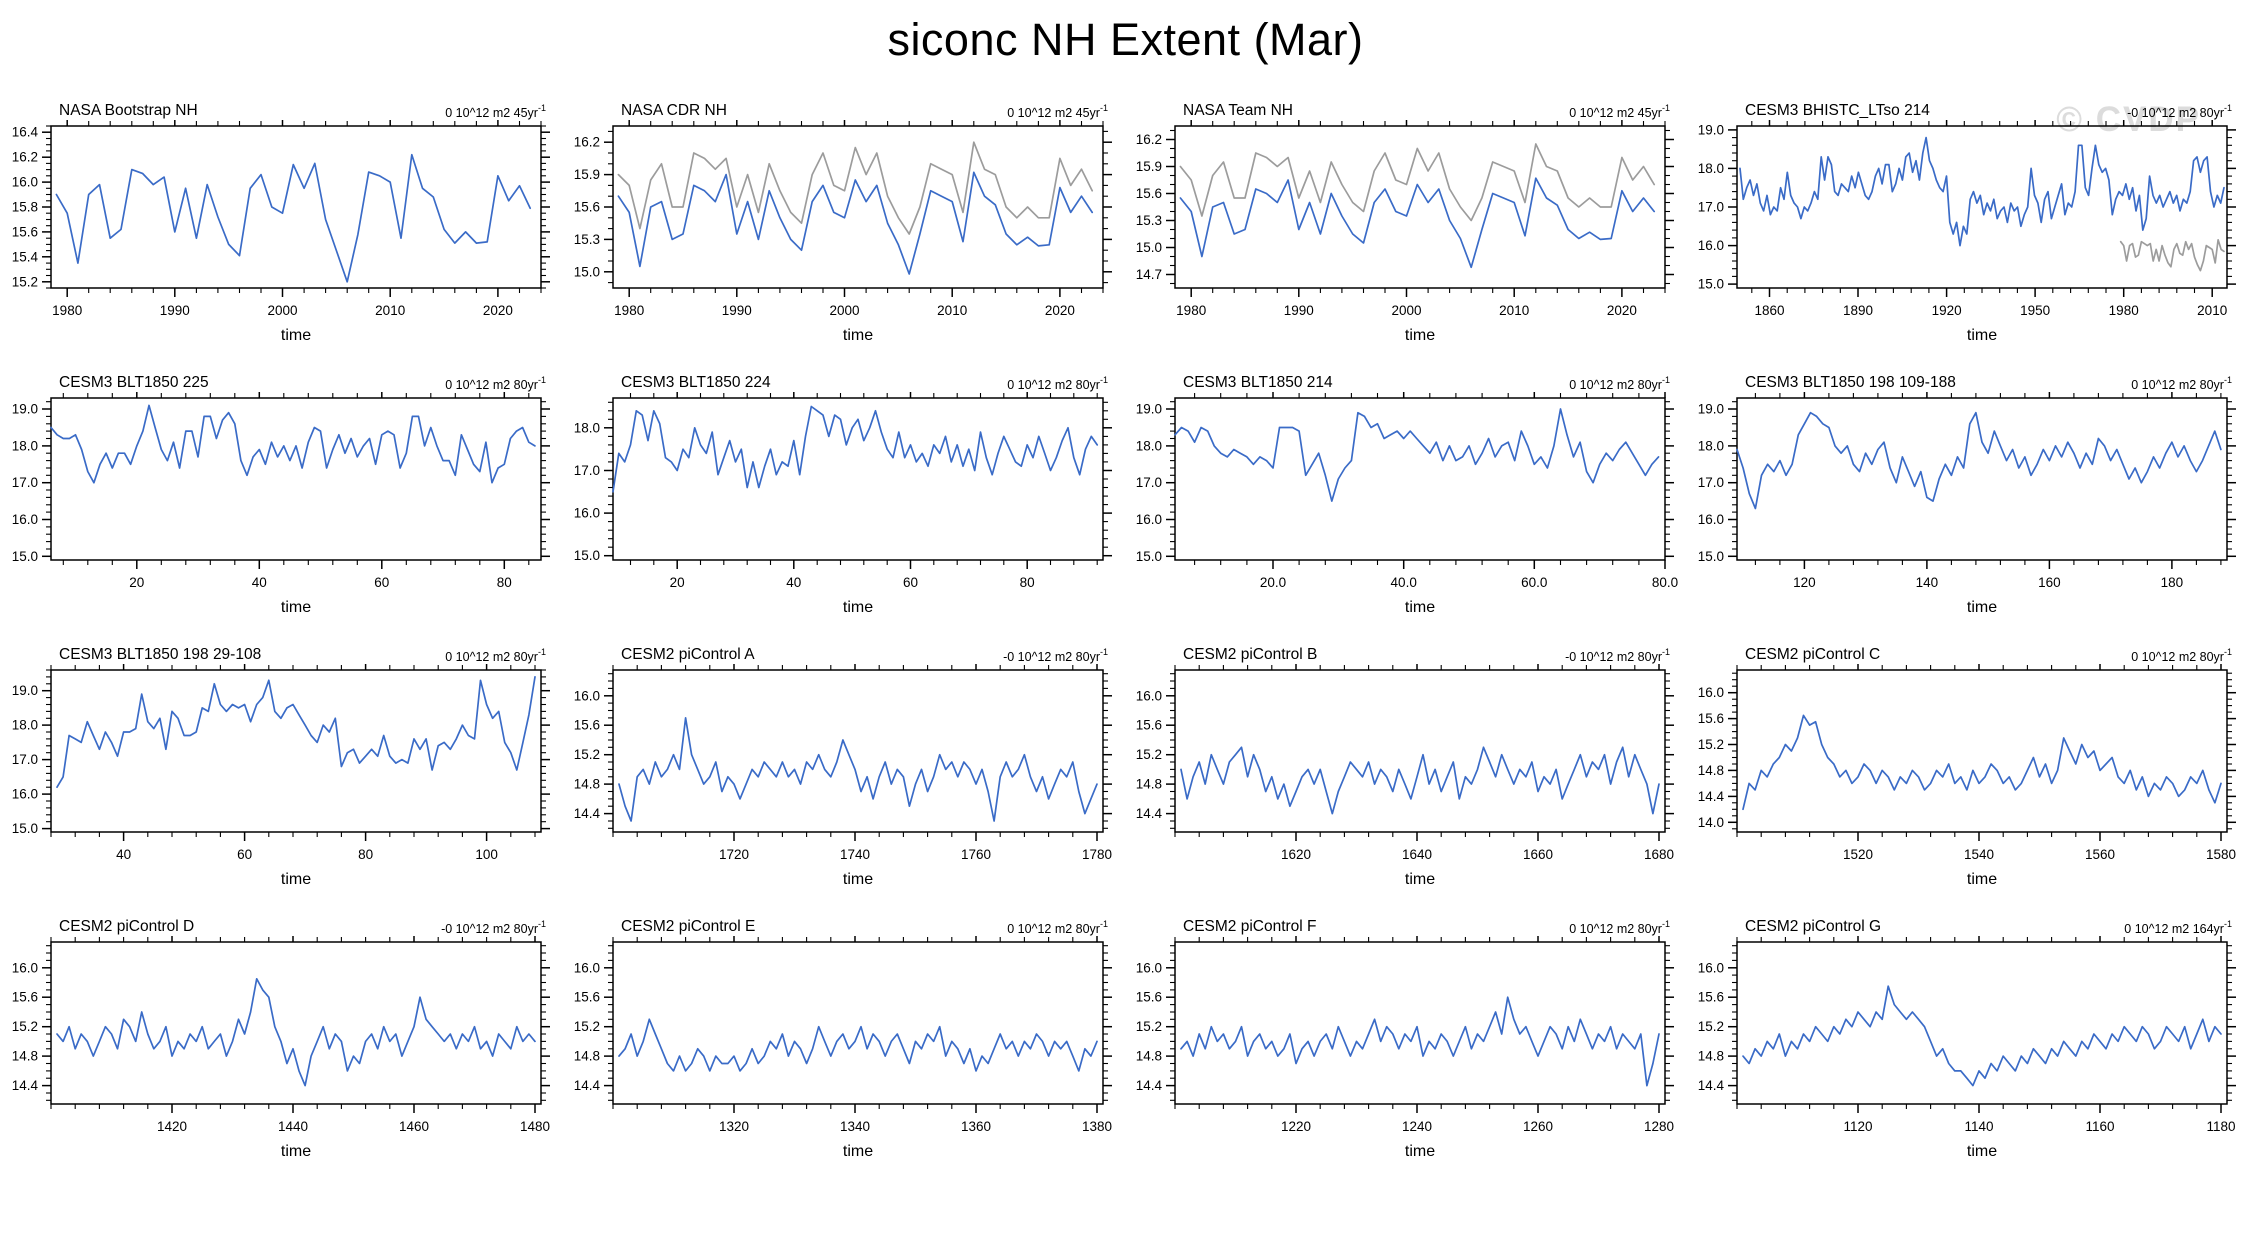 The image size is (2251, 1246). Describe the element at coordinates (737, 310) in the screenshot. I see `x-tick-label: 1990` at that location.